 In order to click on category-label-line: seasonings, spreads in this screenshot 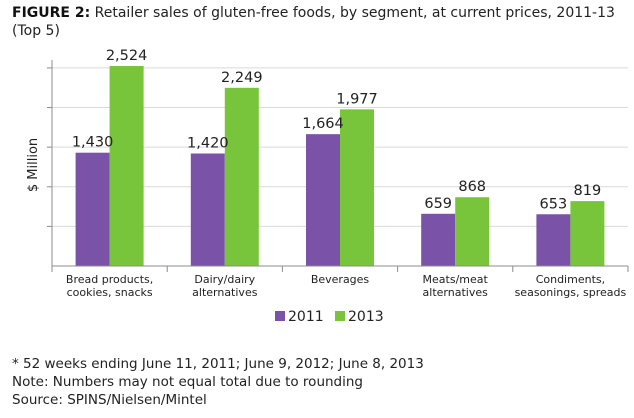, I will do `click(571, 292)`.